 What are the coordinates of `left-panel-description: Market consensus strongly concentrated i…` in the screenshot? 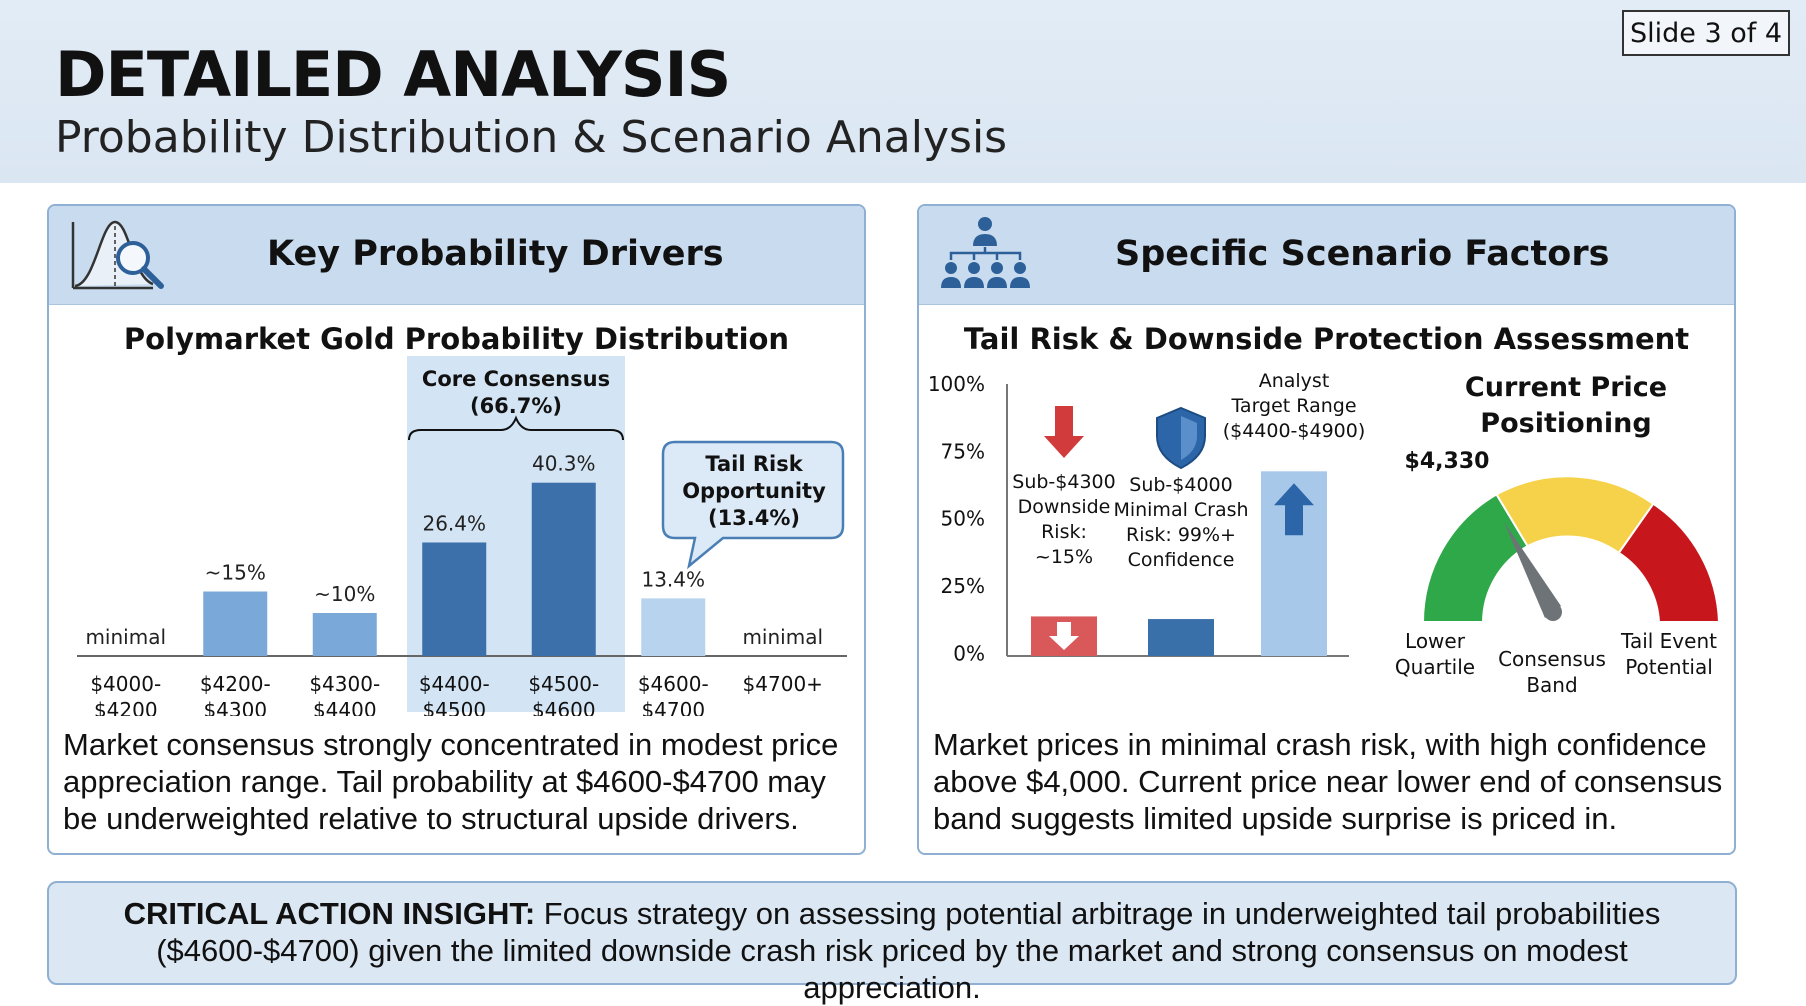 It's located at (451, 781).